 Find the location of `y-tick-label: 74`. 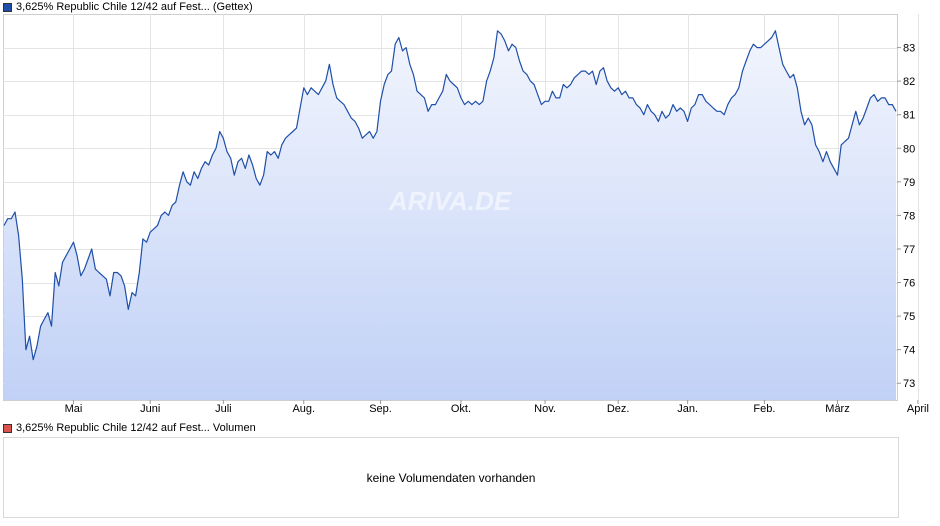

y-tick-label: 74 is located at coordinates (909, 351).